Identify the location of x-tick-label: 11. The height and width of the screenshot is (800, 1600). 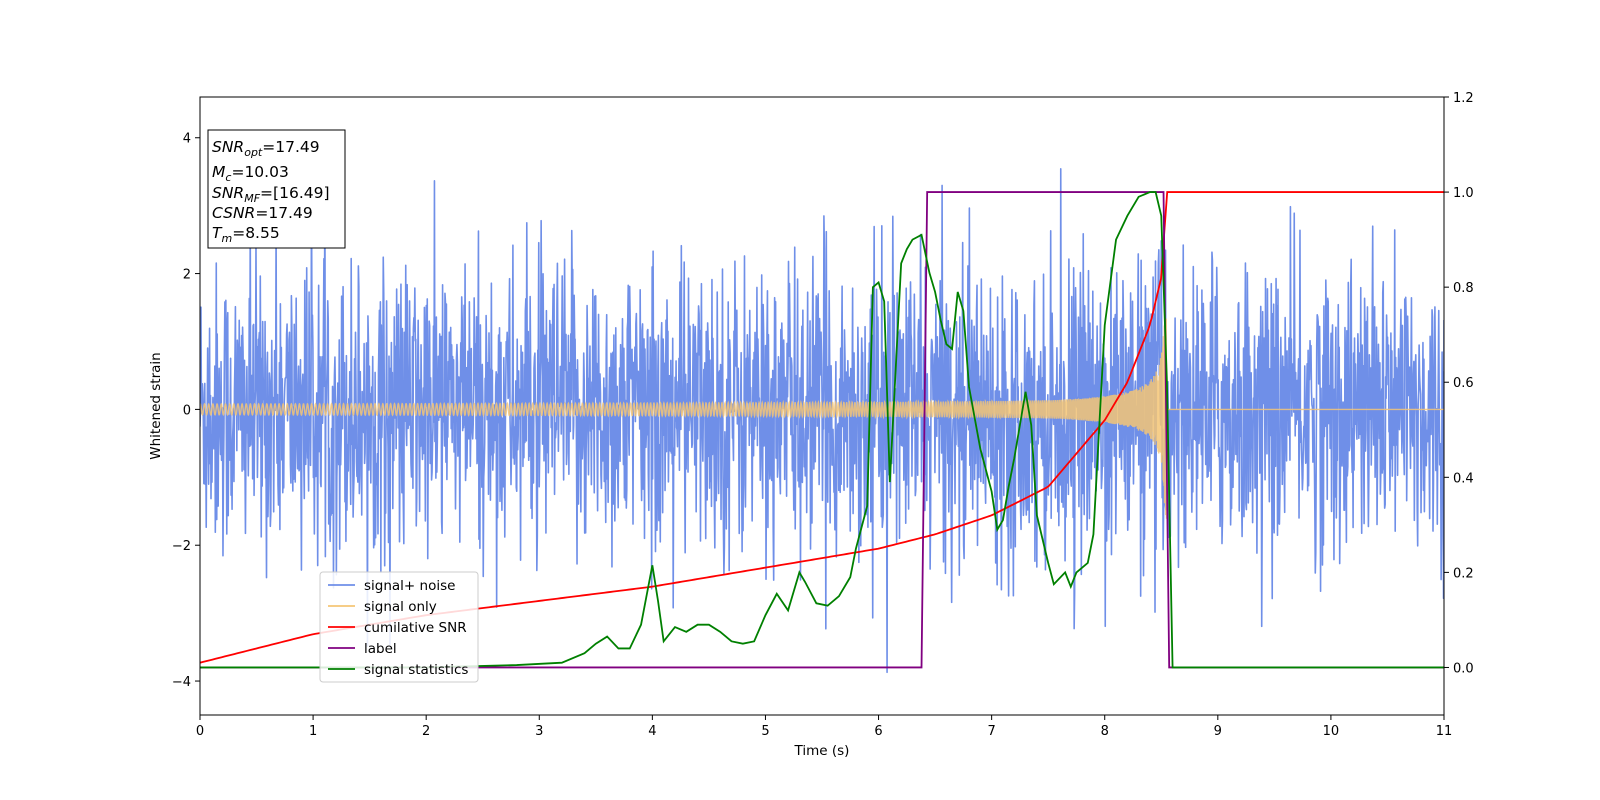
(1444, 731).